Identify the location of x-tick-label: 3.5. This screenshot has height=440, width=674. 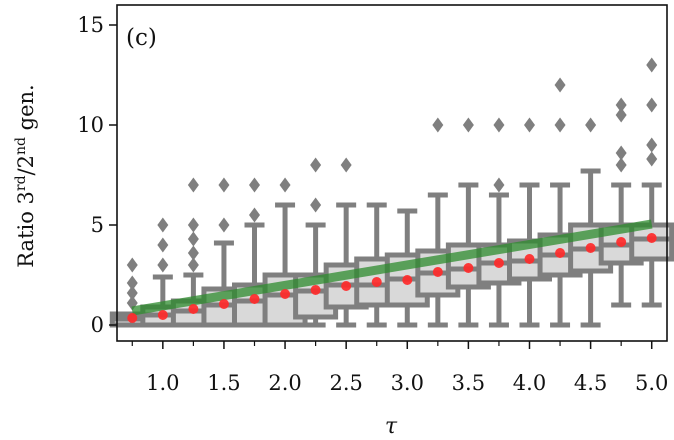
(468, 383).